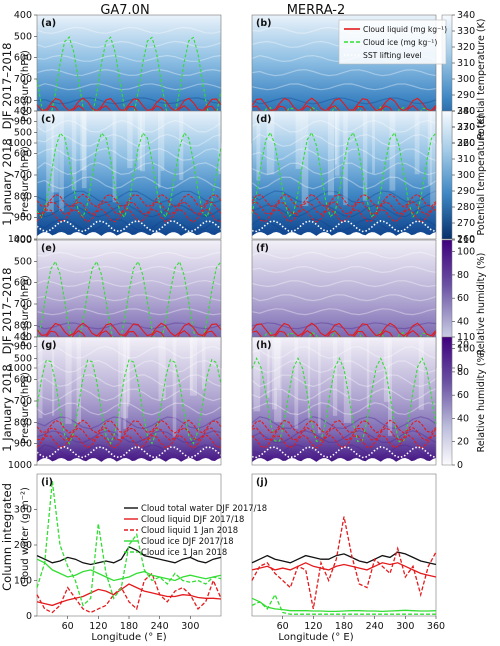  What do you see at coordinates (25, 311) in the screenshot?
I see `pressure-label-e: Pressure (hPa)` at bounding box center [25, 311].